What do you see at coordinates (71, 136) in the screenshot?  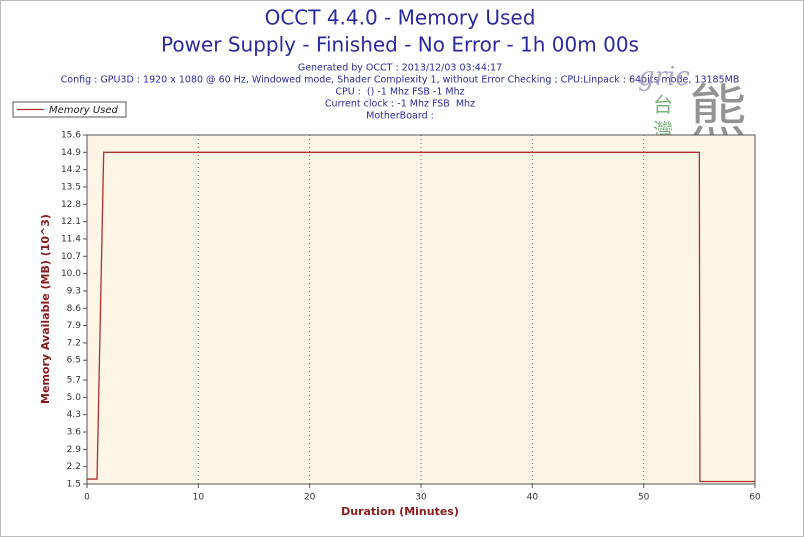 I see `y-tick-label: 15.6` at bounding box center [71, 136].